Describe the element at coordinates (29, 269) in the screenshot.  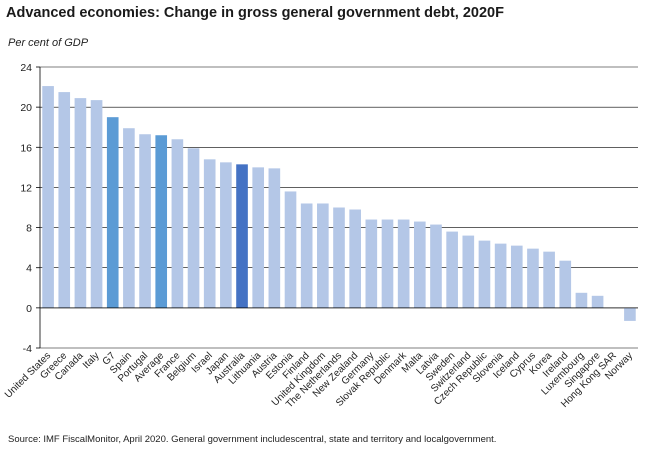
I see `y-tick-label: 4` at that location.